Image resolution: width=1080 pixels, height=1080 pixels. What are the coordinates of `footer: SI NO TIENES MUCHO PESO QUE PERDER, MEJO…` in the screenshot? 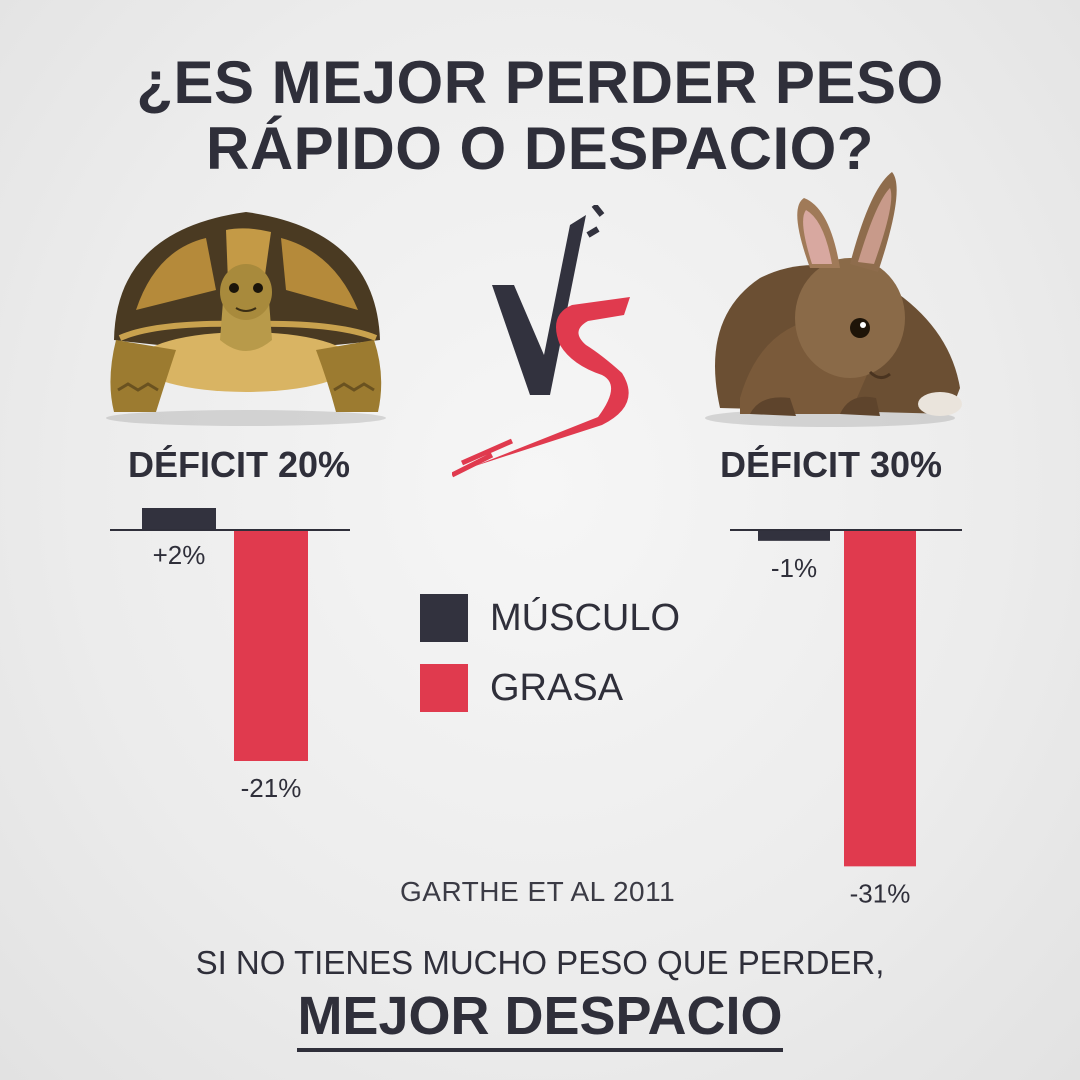 It's located at (540, 998).